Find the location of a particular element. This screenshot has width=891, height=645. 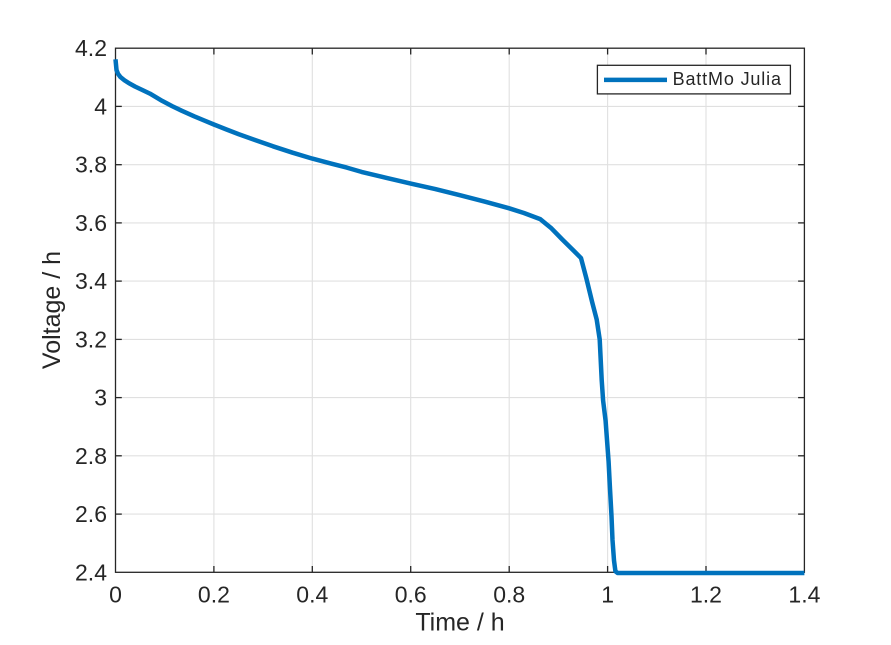

svg-text: 1.4 is located at coordinates (804, 595).